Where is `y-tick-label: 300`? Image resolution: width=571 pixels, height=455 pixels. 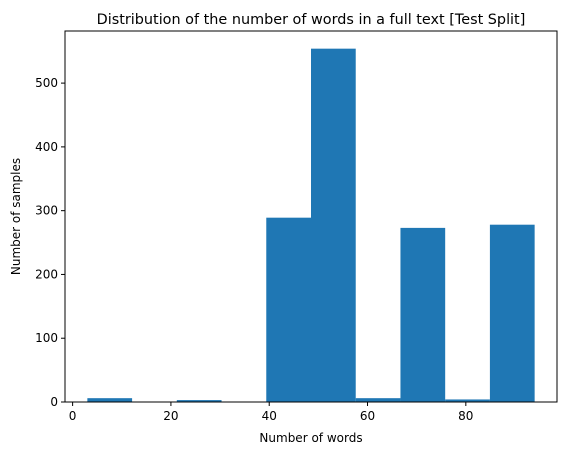 y-tick-label: 300 is located at coordinates (46, 211).